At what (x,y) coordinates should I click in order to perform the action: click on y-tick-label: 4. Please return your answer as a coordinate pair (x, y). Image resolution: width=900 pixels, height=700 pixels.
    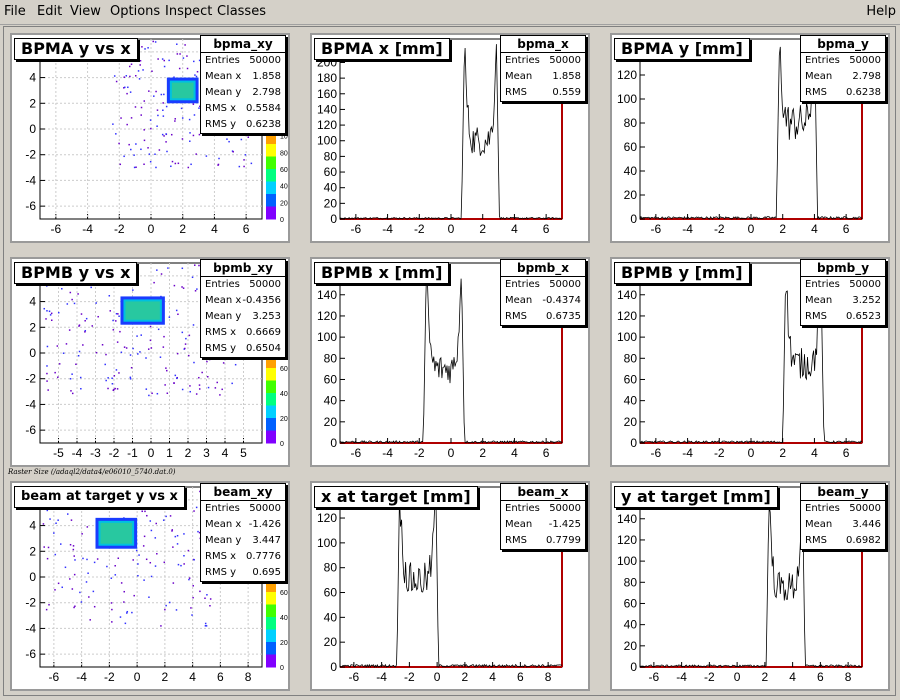
    Looking at the image, I should click on (32, 526).